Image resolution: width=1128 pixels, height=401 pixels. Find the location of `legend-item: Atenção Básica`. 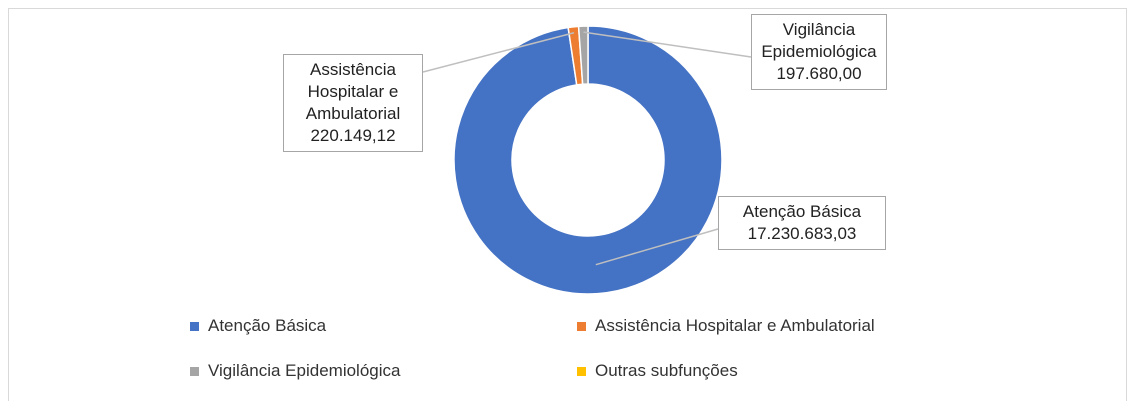

legend-item: Atenção Básica is located at coordinates (258, 326).